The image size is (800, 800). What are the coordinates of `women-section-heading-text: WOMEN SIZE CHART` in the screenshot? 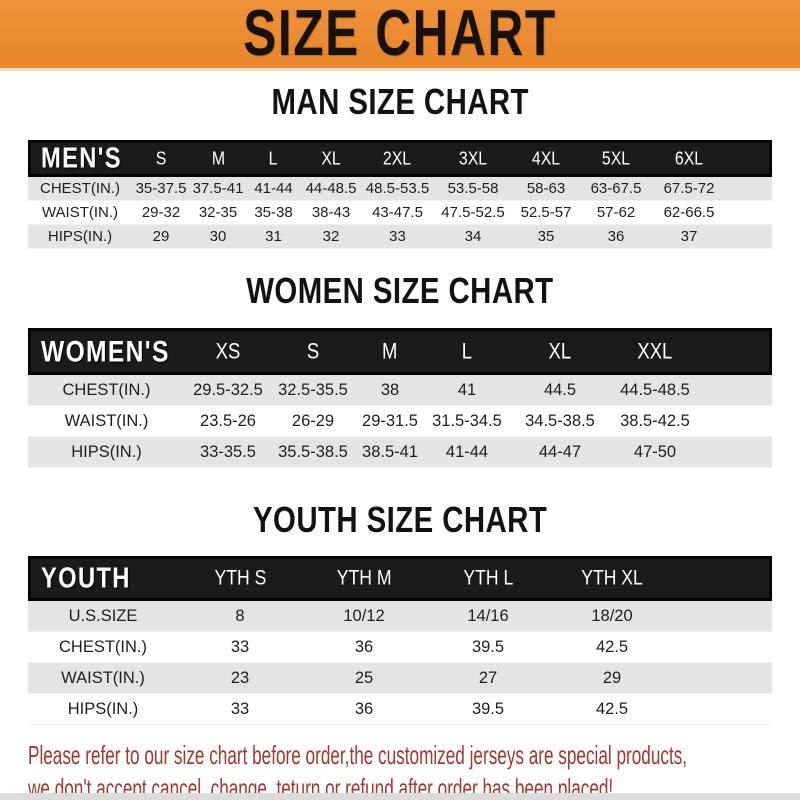 It's located at (400, 291).